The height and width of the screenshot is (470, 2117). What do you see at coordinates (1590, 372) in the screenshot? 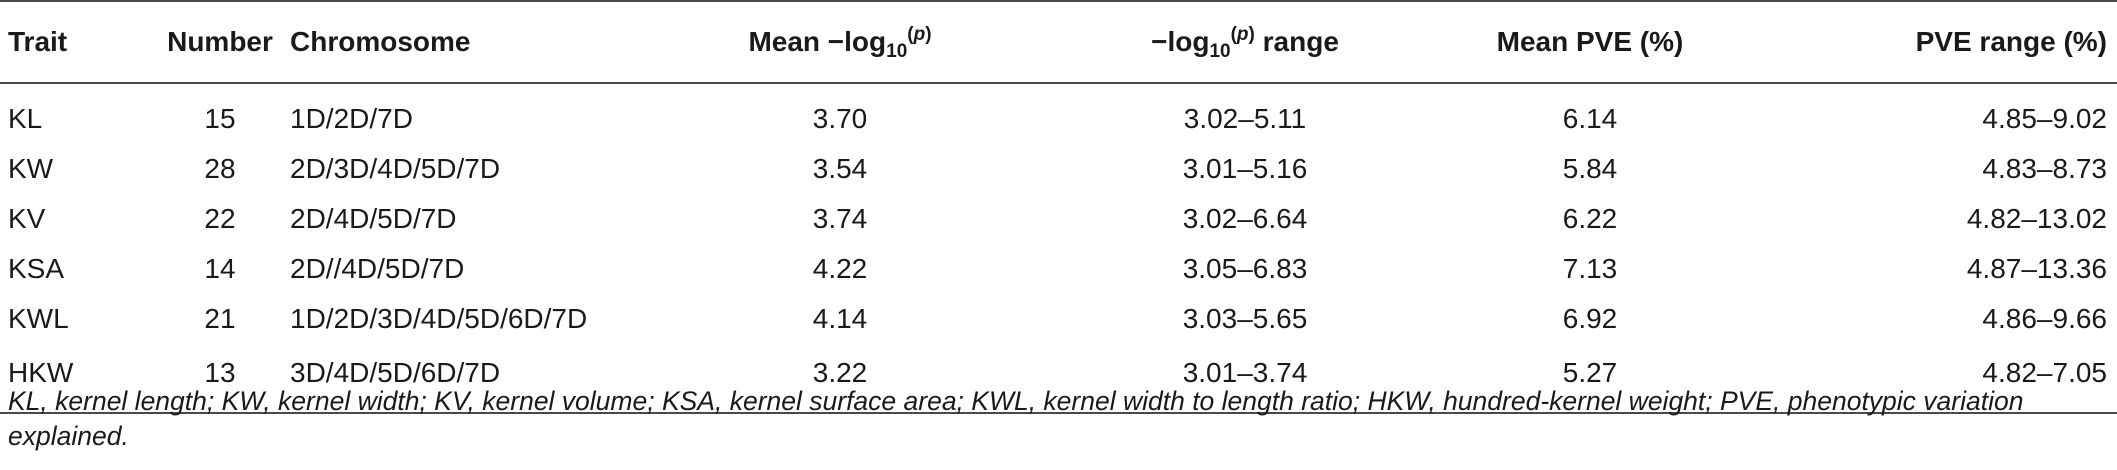
I see `cell-mean-pve: 5.27` at bounding box center [1590, 372].